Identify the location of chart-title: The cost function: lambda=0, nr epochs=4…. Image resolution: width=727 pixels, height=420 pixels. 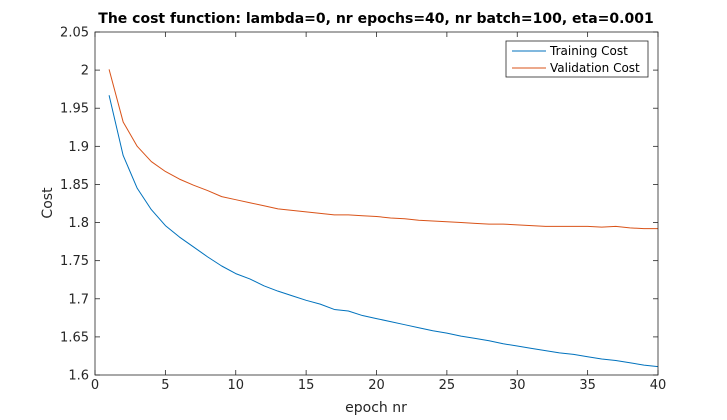
(375, 19).